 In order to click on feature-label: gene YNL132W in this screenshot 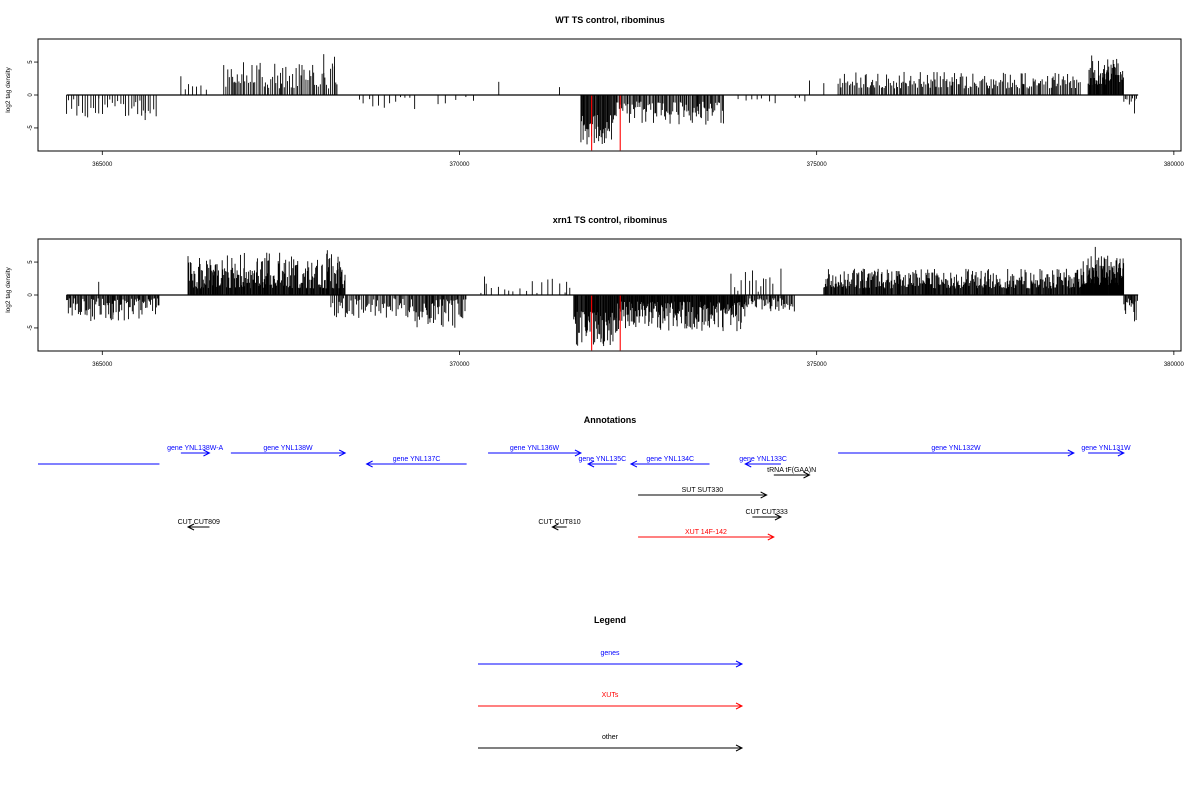, I will do `click(956, 448)`.